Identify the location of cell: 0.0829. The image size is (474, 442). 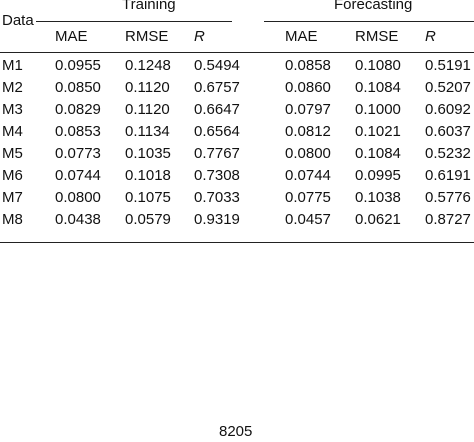
(78, 109).